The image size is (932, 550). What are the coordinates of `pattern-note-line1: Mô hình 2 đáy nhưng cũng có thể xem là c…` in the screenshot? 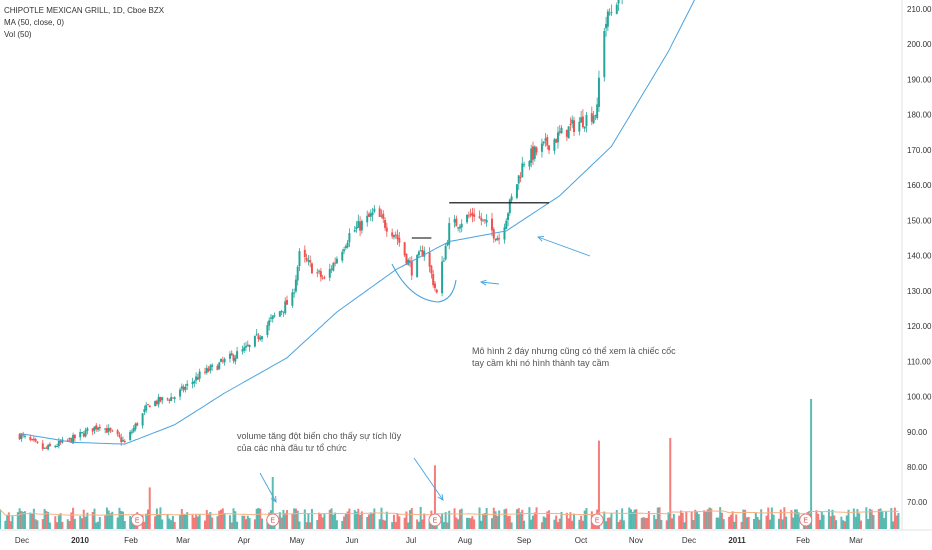 It's located at (574, 351).